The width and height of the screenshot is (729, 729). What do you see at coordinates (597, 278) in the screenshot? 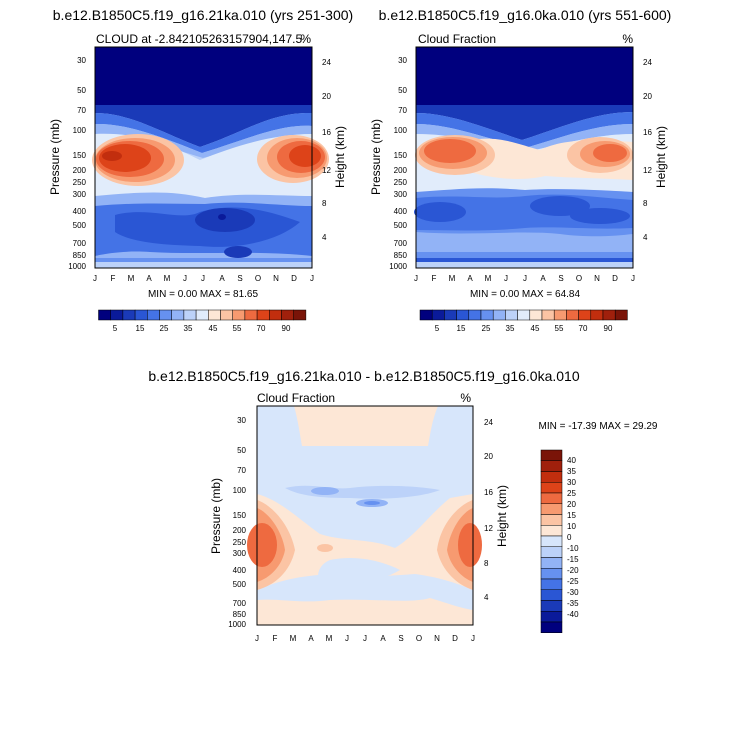
I see `panel-2-xtick: N` at bounding box center [597, 278].